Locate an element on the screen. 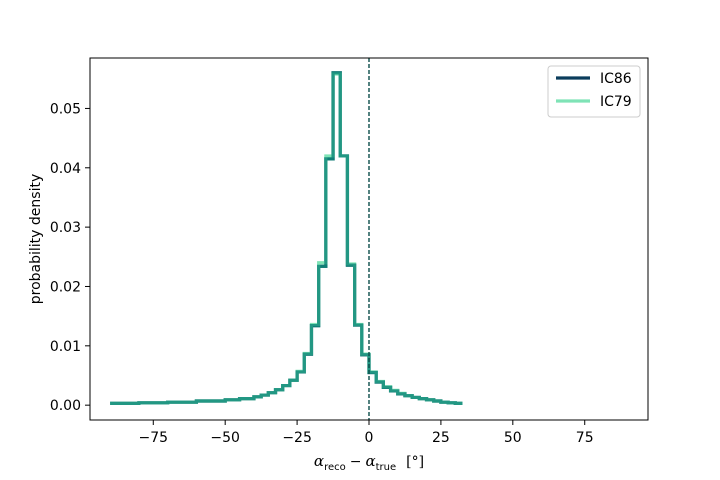 The image size is (720, 480). y-axis-ticks: 0.00 0.01 0.02 0.03 0.04 0.05 is located at coordinates (70, 257).